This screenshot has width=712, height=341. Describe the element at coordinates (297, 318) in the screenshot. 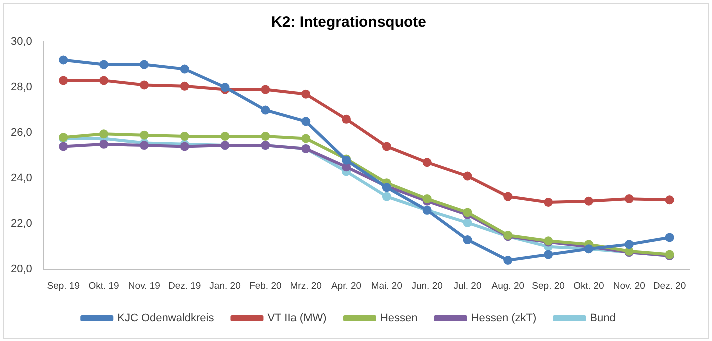

I see `legend-label: VT IIa (MW)` at that location.